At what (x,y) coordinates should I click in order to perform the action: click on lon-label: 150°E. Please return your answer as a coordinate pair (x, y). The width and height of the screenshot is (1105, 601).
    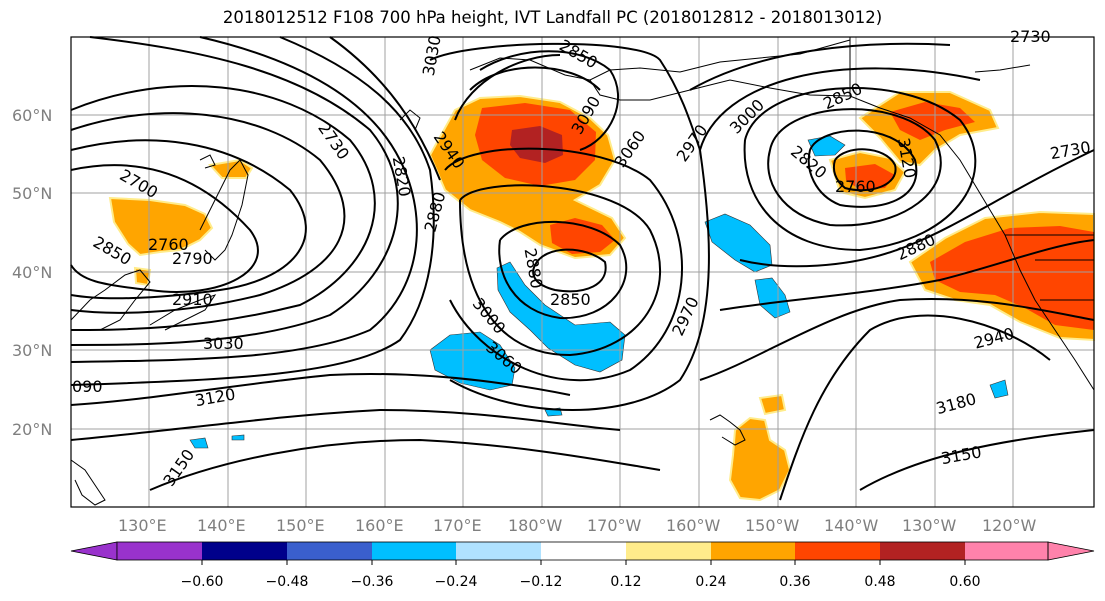
    Looking at the image, I should click on (300, 525).